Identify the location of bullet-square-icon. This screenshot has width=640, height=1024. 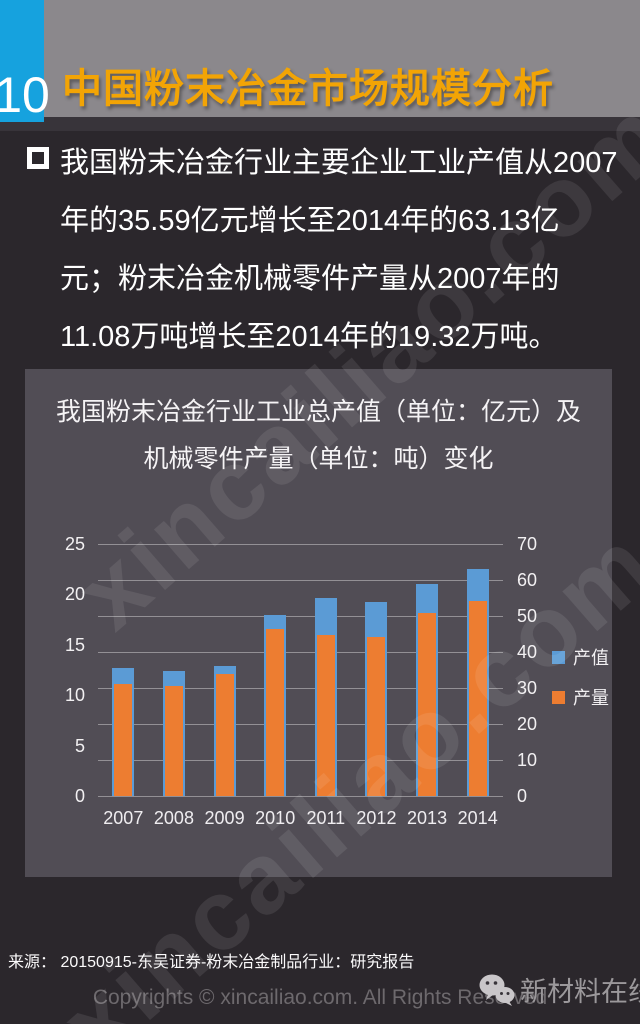
(38, 158).